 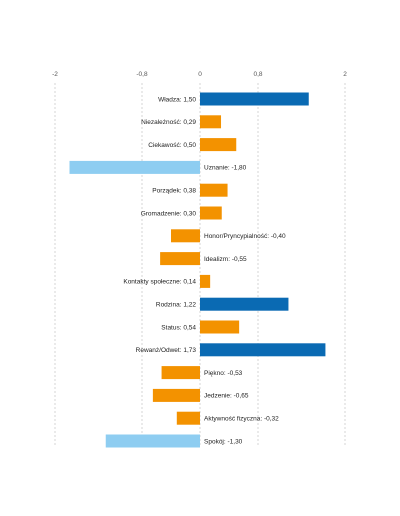 I want to click on bar-idealizm, so click(x=180, y=259).